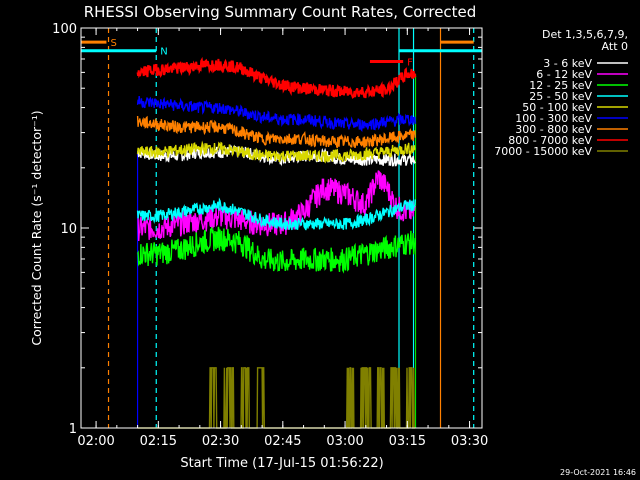 Image resolution: width=640 pixels, height=480 pixels. Describe the element at coordinates (585, 34) in the screenshot. I see `legend-header-line1: Det 1,3,5,6,7,9,` at that location.